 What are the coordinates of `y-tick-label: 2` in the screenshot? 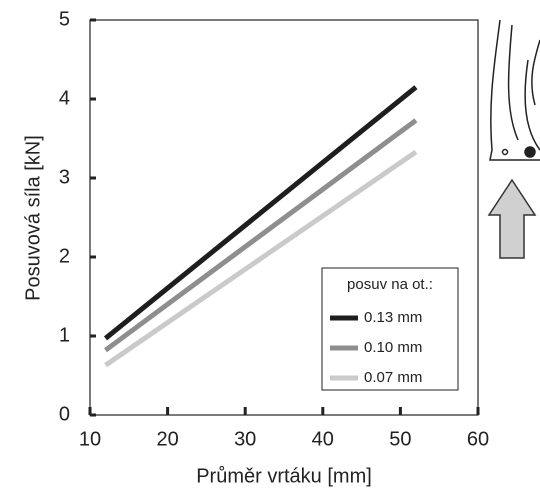 It's located at (64, 256).